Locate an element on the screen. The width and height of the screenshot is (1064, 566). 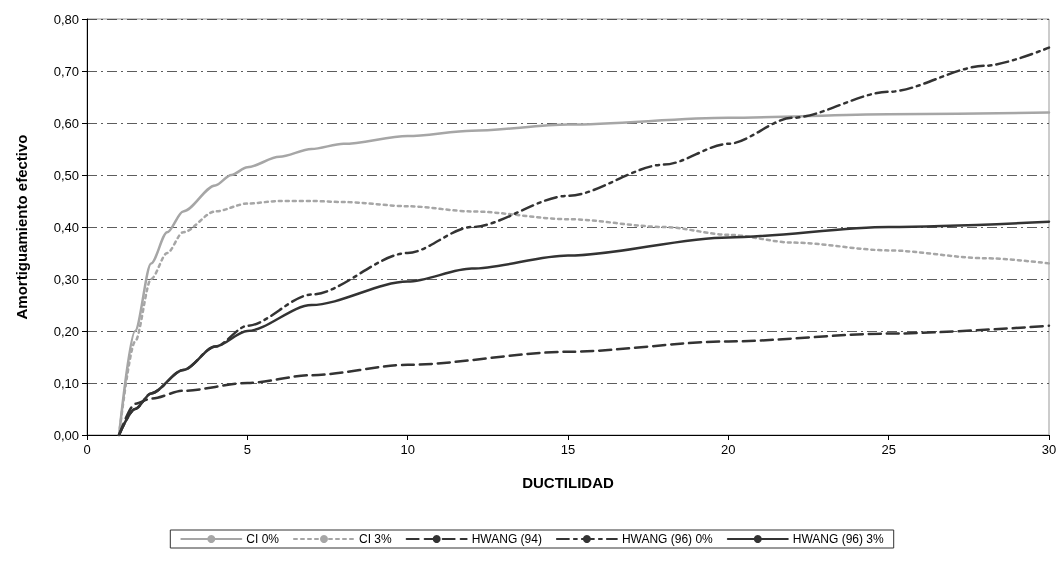
legend-label: CI 3% is located at coordinates (375, 539).